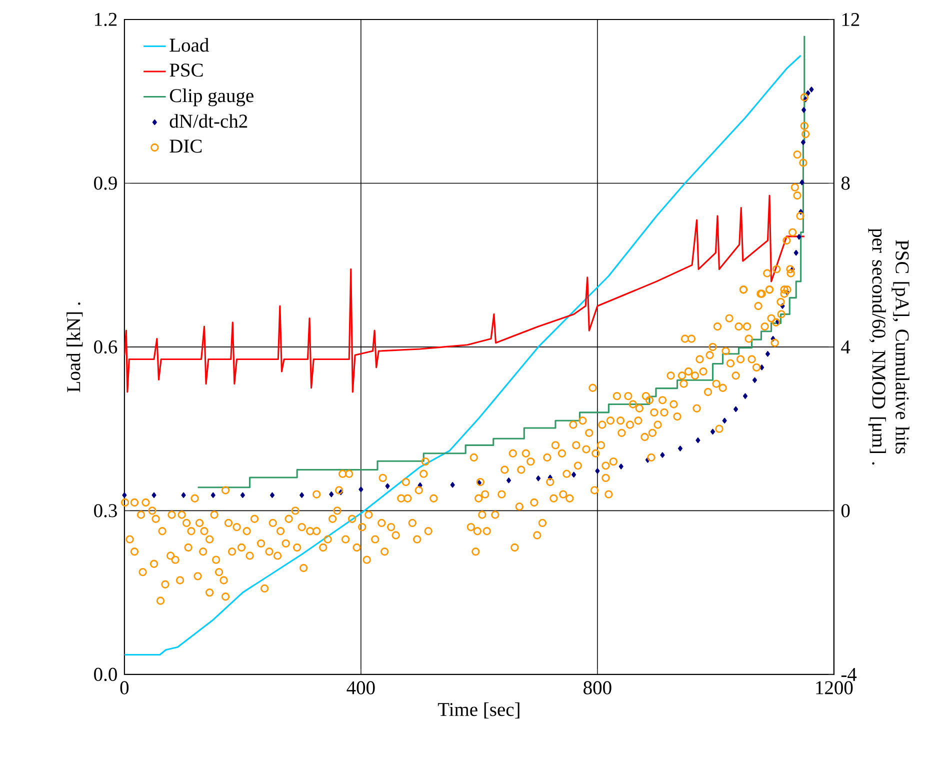 Image resolution: width=947 pixels, height=758 pixels. Describe the element at coordinates (189, 45) in the screenshot. I see `legend-label: Load` at that location.